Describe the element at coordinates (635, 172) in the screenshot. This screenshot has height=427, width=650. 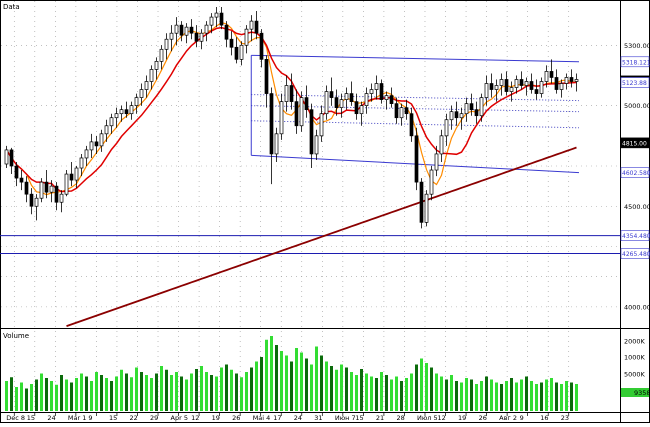
I see `price-marker: 4602.5800` at that location.